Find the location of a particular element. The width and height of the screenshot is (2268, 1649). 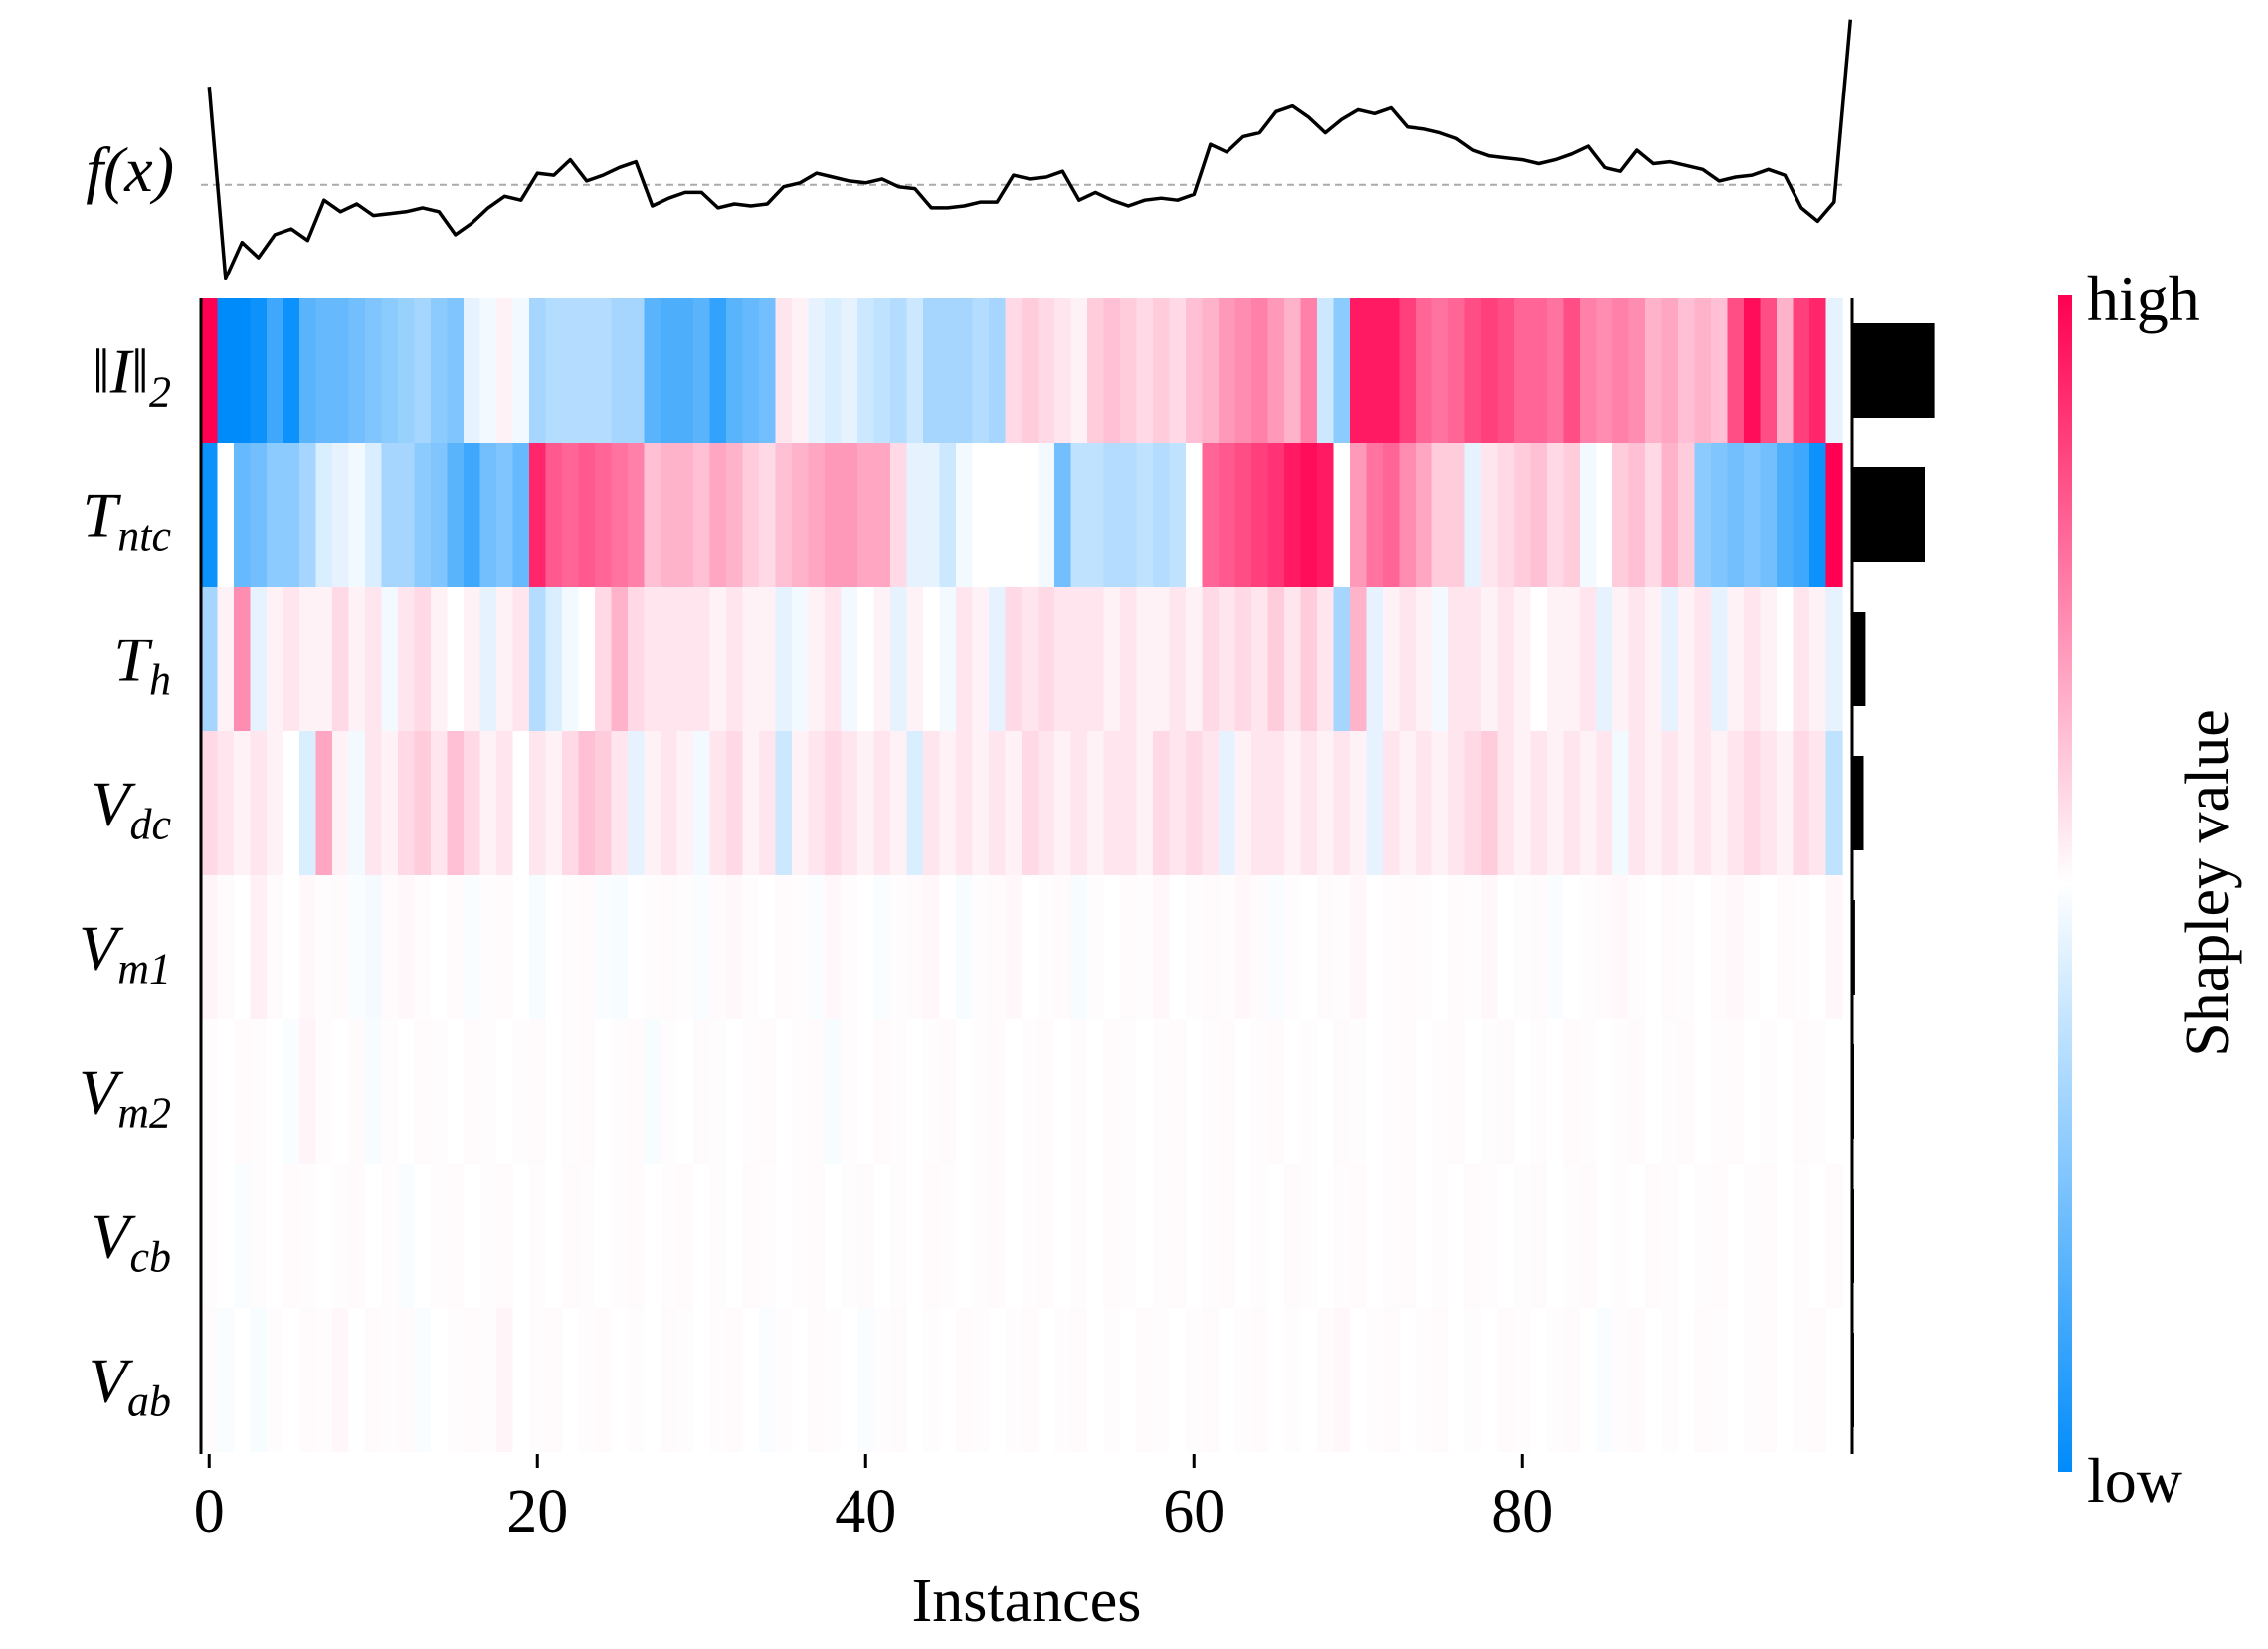

feature-label: ‖I‖2 is located at coordinates (132, 376).